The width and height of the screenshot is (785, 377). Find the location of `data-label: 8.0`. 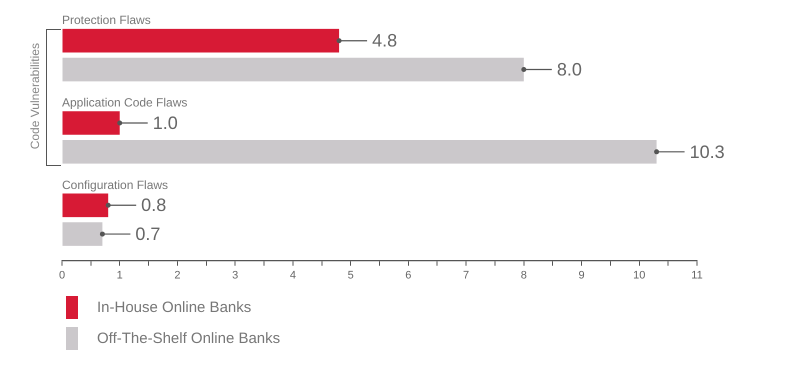

data-label: 8.0 is located at coordinates (569, 70).